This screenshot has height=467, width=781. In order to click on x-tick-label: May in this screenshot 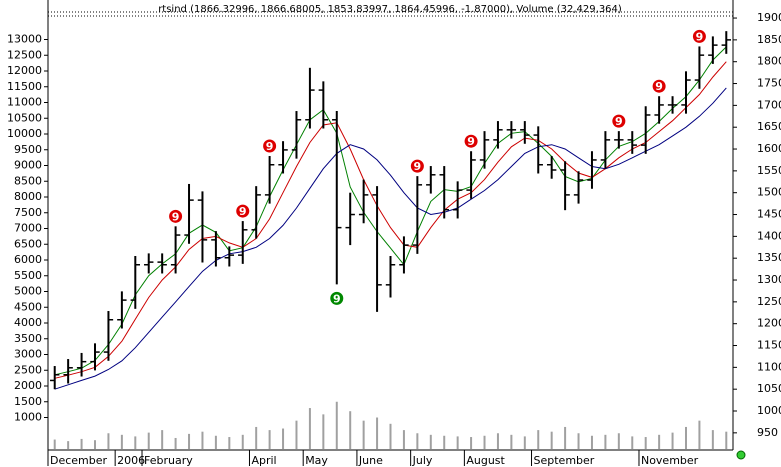, I will do `click(316, 460)`.